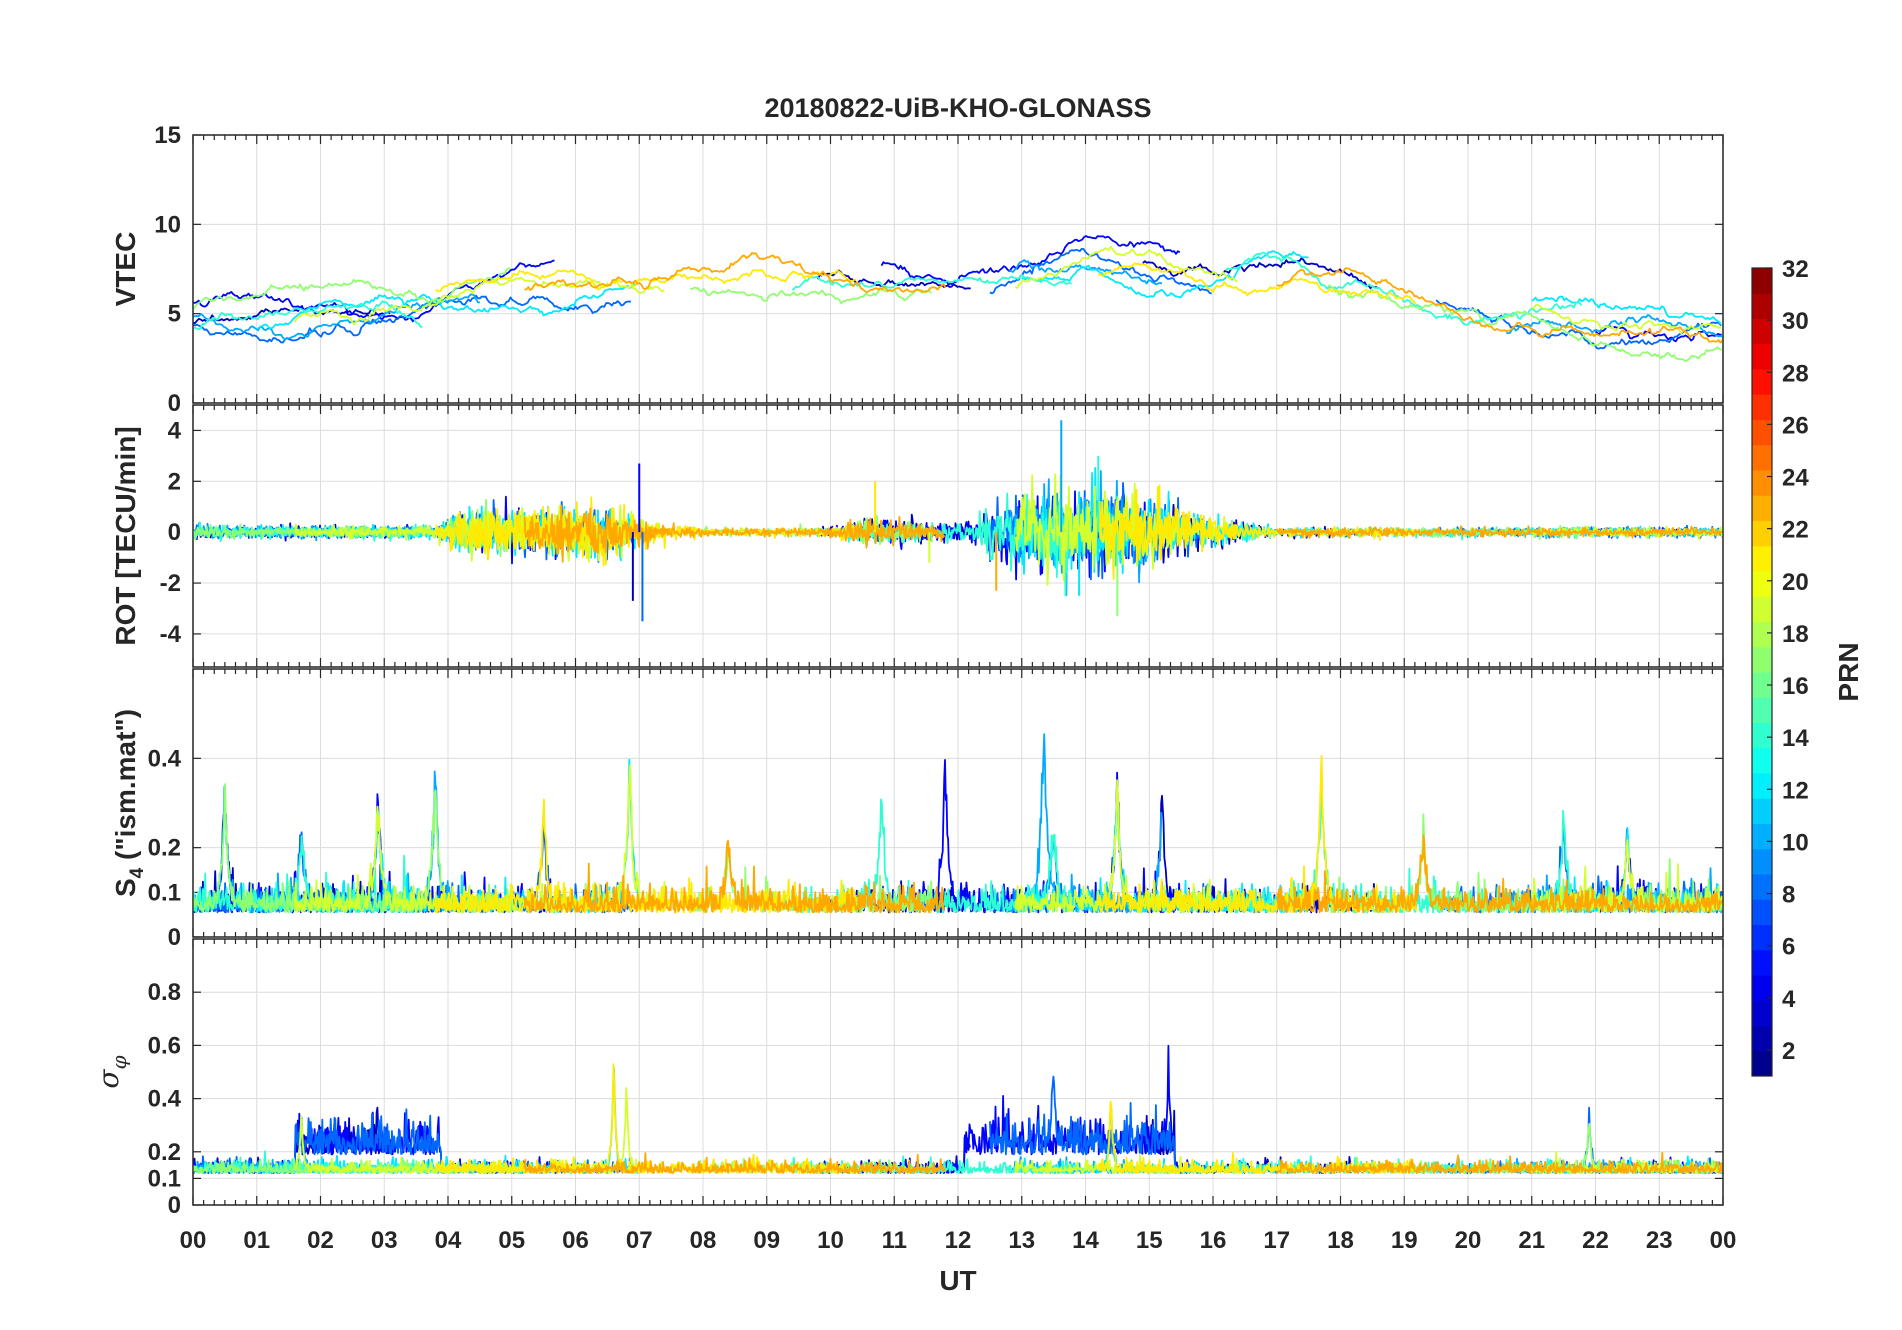 The width and height of the screenshot is (1902, 1330). I want to click on x-tick-label: 11, so click(894, 1240).